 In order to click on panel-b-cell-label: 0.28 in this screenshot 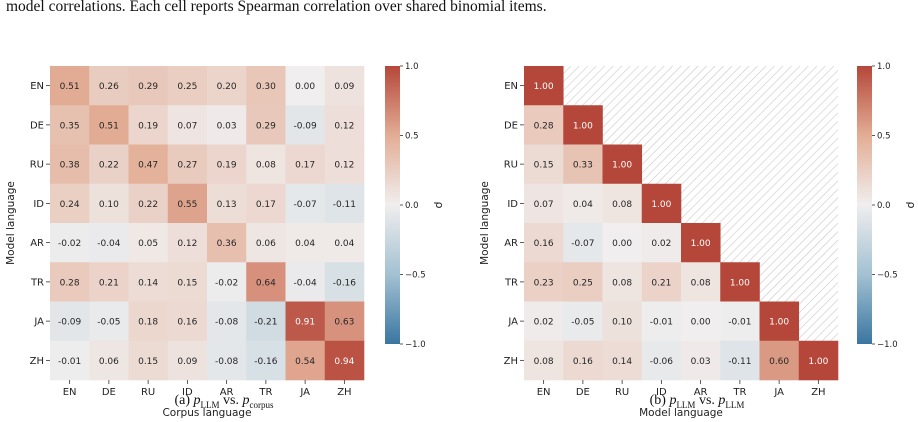, I will do `click(544, 126)`.